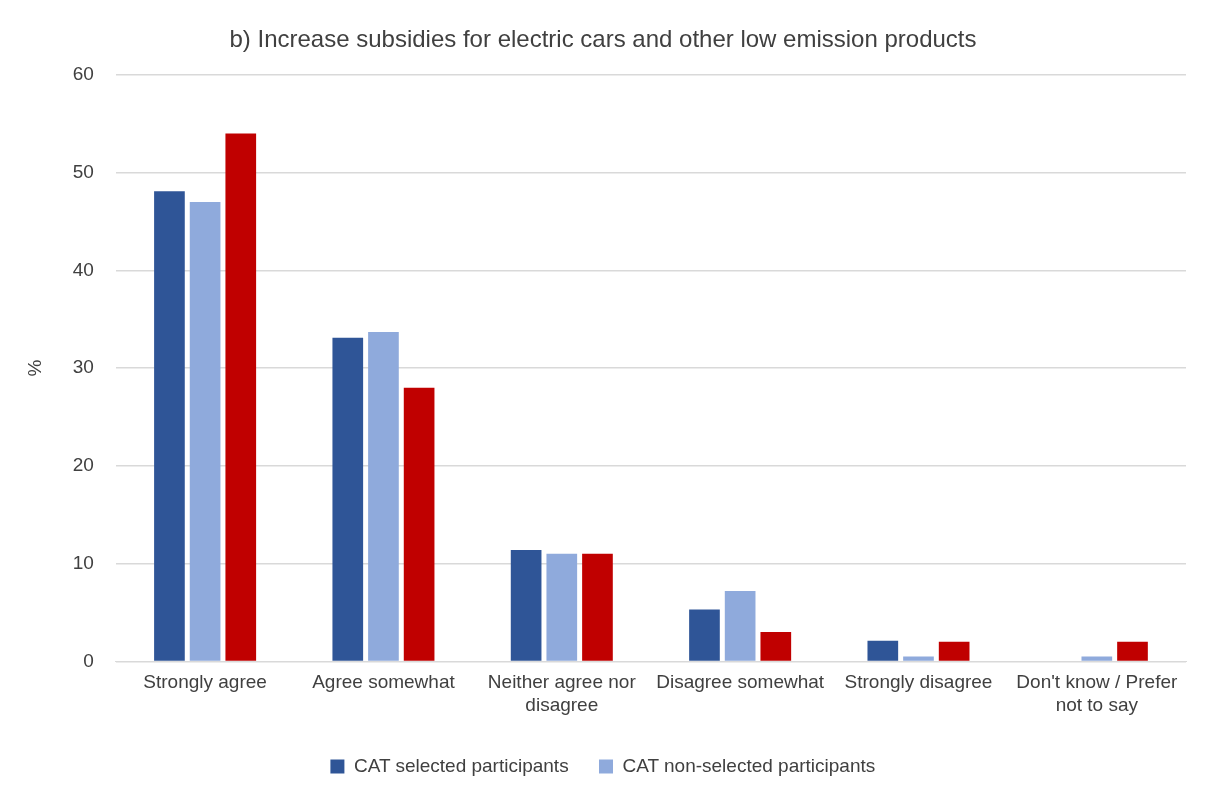 This screenshot has height=796, width=1214. I want to click on y-tick-label: 40, so click(83, 269).